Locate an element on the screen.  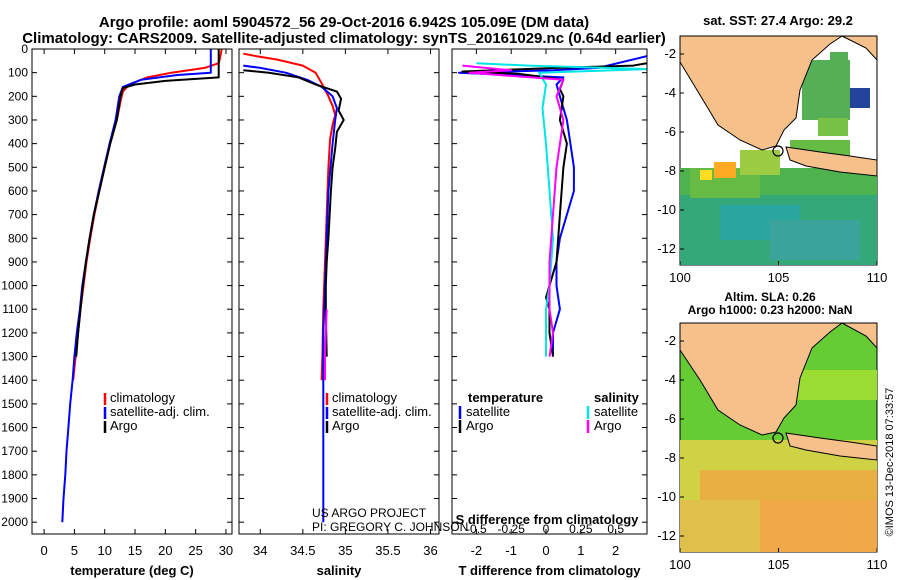
sla-borneo-land is located at coordinates (859, 336).